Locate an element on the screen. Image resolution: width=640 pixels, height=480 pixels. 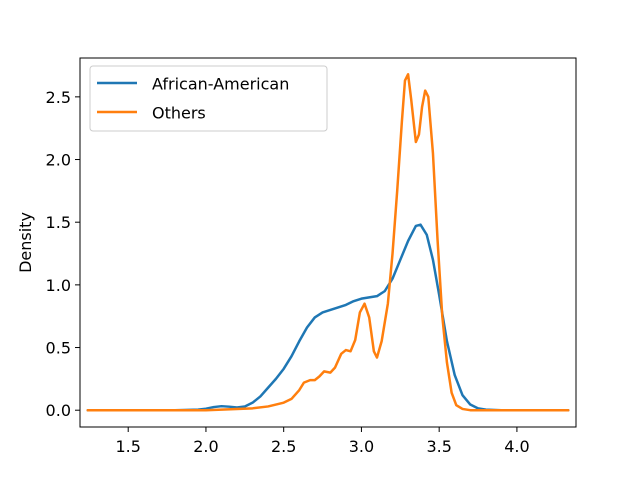
y-axis-label: Density is located at coordinates (25, 242).